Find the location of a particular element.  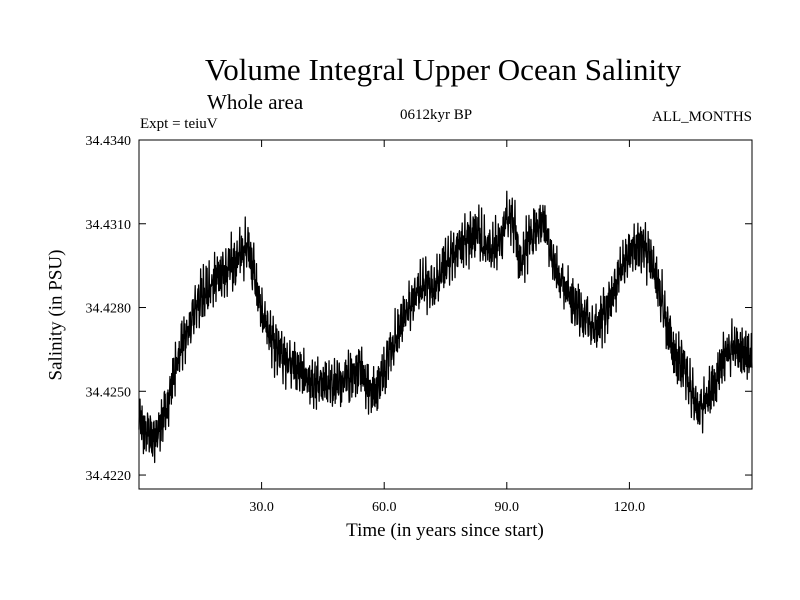

x-axis-title: Time (in years since start) is located at coordinates (445, 530).